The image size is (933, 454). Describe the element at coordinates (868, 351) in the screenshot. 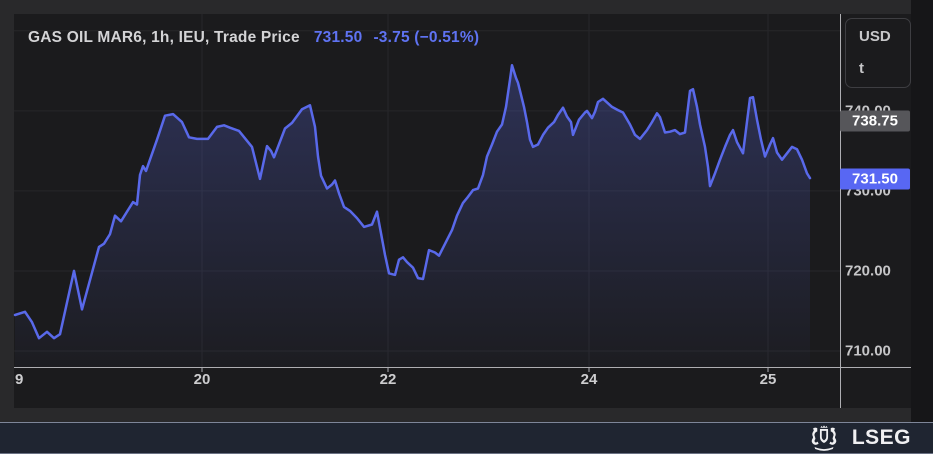

I see `y-axis-label: 710.00` at that location.